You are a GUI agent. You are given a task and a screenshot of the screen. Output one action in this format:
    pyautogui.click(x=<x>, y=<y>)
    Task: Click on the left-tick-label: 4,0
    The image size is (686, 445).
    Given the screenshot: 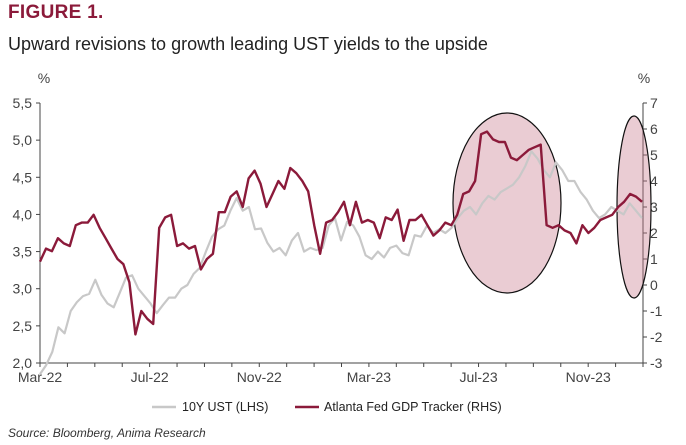 What is the action you would take?
    pyautogui.click(x=23, y=214)
    